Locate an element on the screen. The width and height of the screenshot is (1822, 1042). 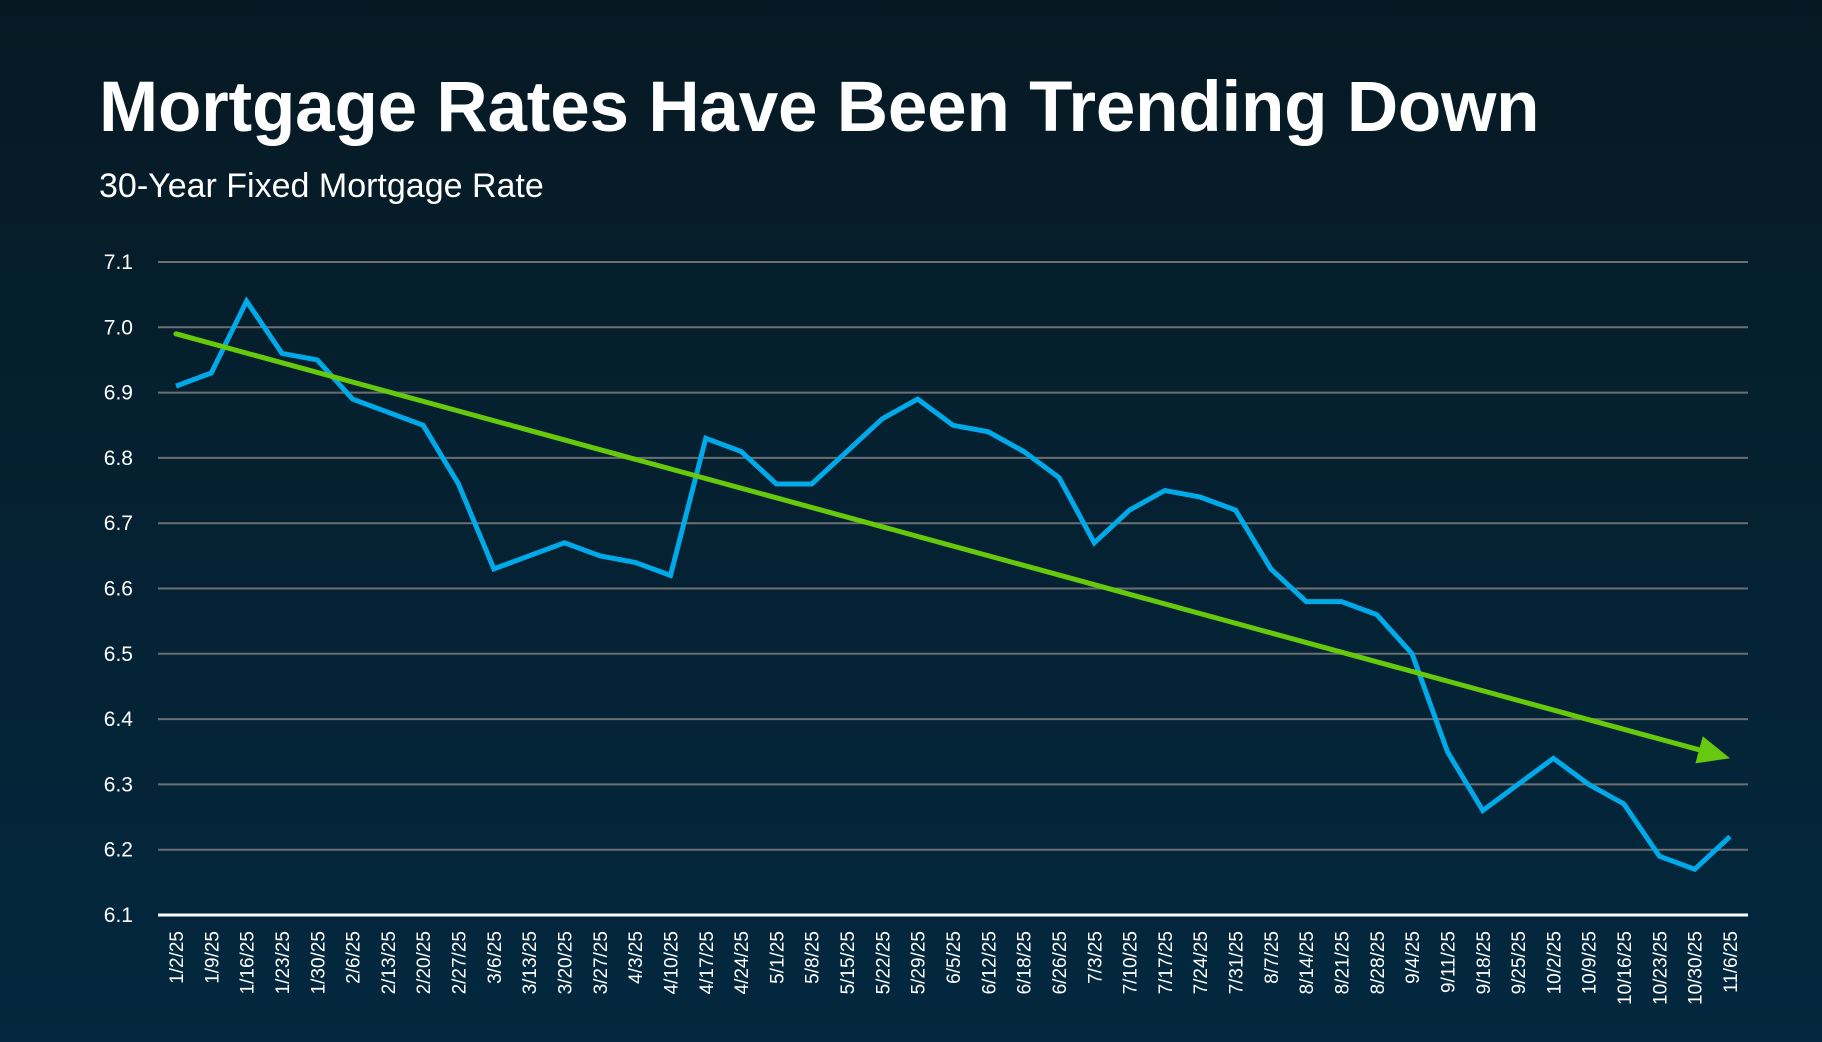
y-tick-label: 6.6 is located at coordinates (118, 589).